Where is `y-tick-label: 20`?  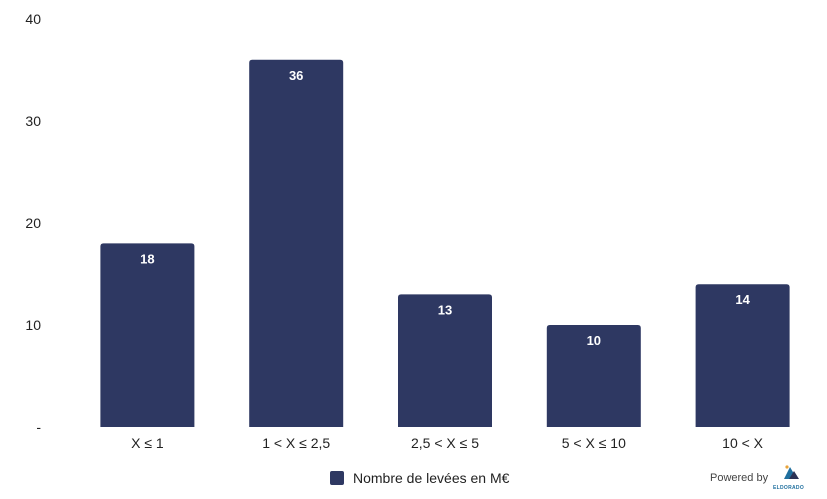
y-tick-label: 20 is located at coordinates (33, 223).